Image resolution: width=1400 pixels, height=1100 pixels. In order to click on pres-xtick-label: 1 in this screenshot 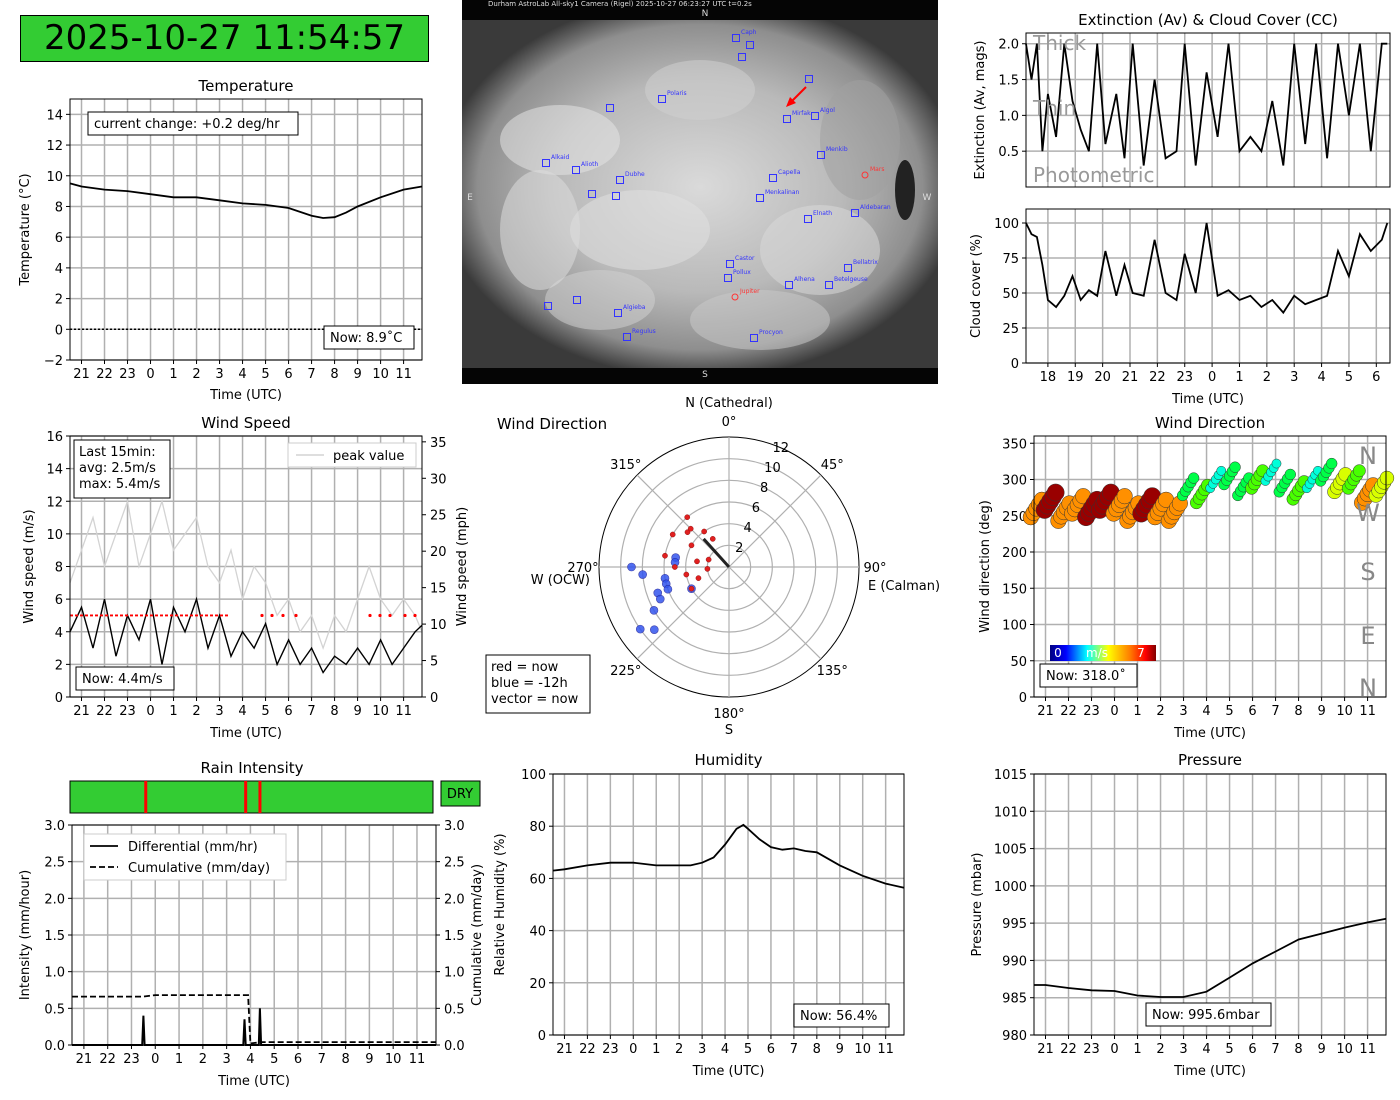, I will do `click(1137, 1049)`.